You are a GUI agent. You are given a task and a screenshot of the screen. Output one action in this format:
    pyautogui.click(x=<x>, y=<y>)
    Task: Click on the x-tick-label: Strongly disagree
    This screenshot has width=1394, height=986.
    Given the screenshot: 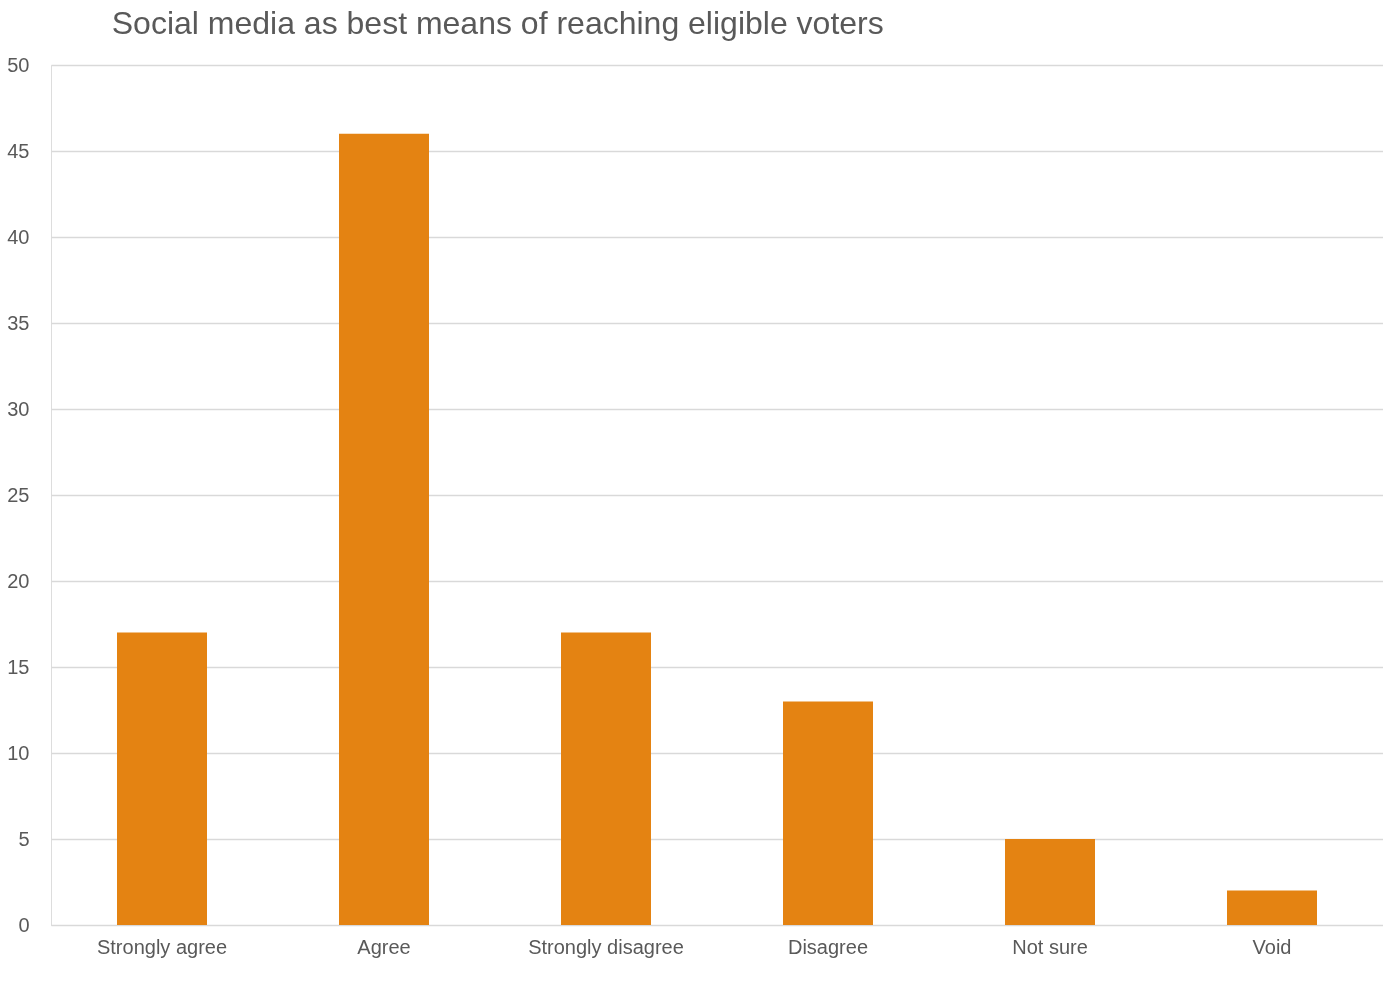 What is the action you would take?
    pyautogui.click(x=606, y=946)
    